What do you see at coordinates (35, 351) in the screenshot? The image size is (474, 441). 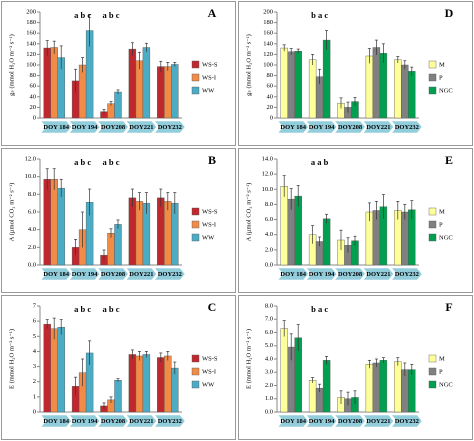 I see `y-tick-label: 4` at bounding box center [35, 351].